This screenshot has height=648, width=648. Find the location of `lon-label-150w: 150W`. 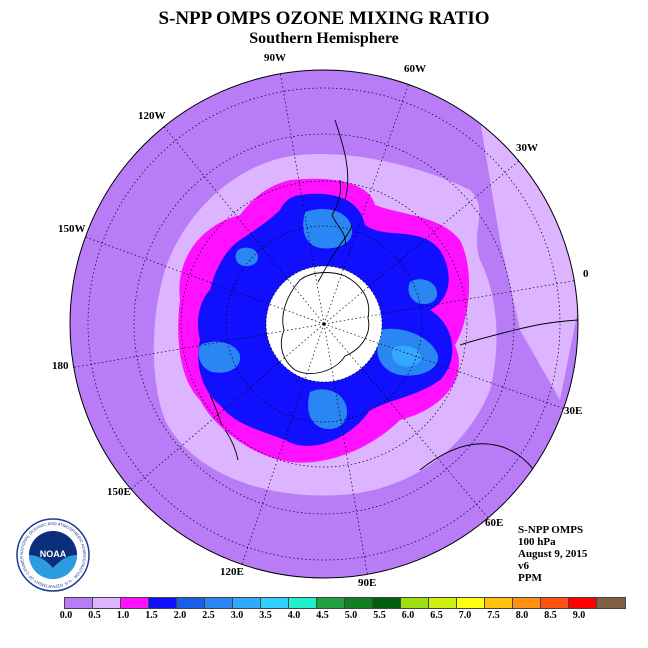

lon-label-150w: 150W is located at coordinates (72, 229).